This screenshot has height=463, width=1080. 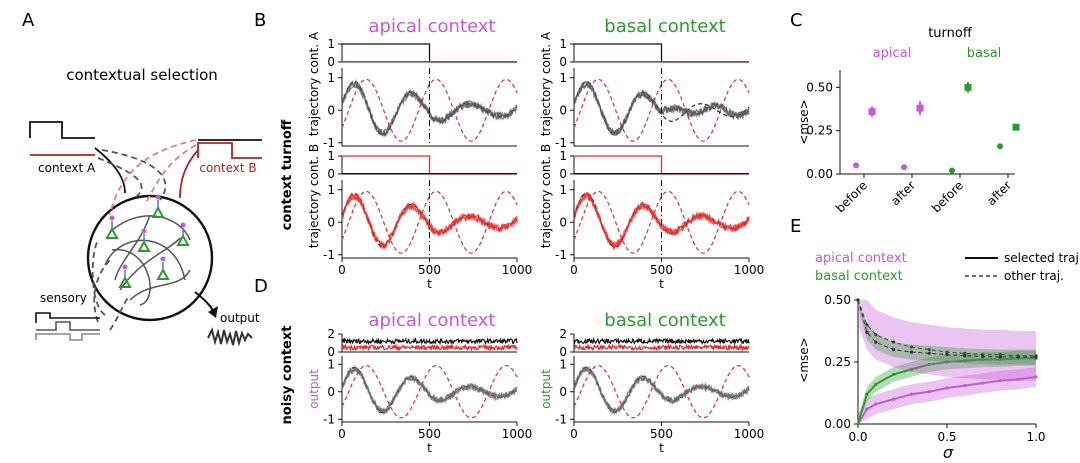 What do you see at coordinates (749, 270) in the screenshot?
I see `x-tick-label: 1000` at bounding box center [749, 270].